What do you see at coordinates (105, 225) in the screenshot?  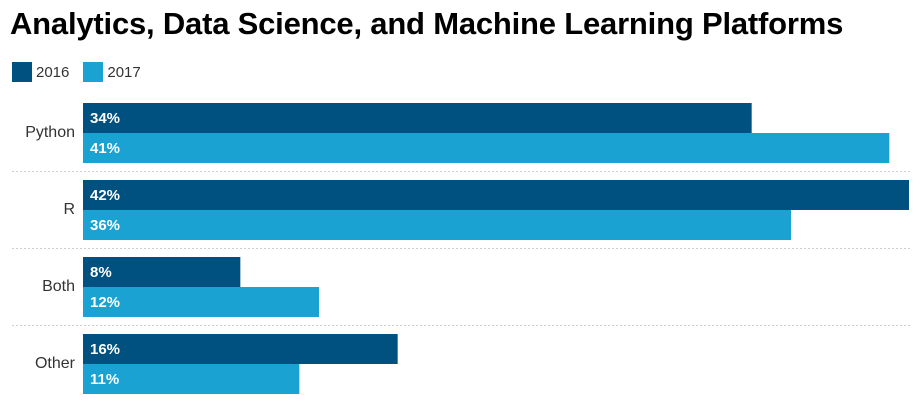 I see `data-label-r-2017: 36%` at bounding box center [105, 225].